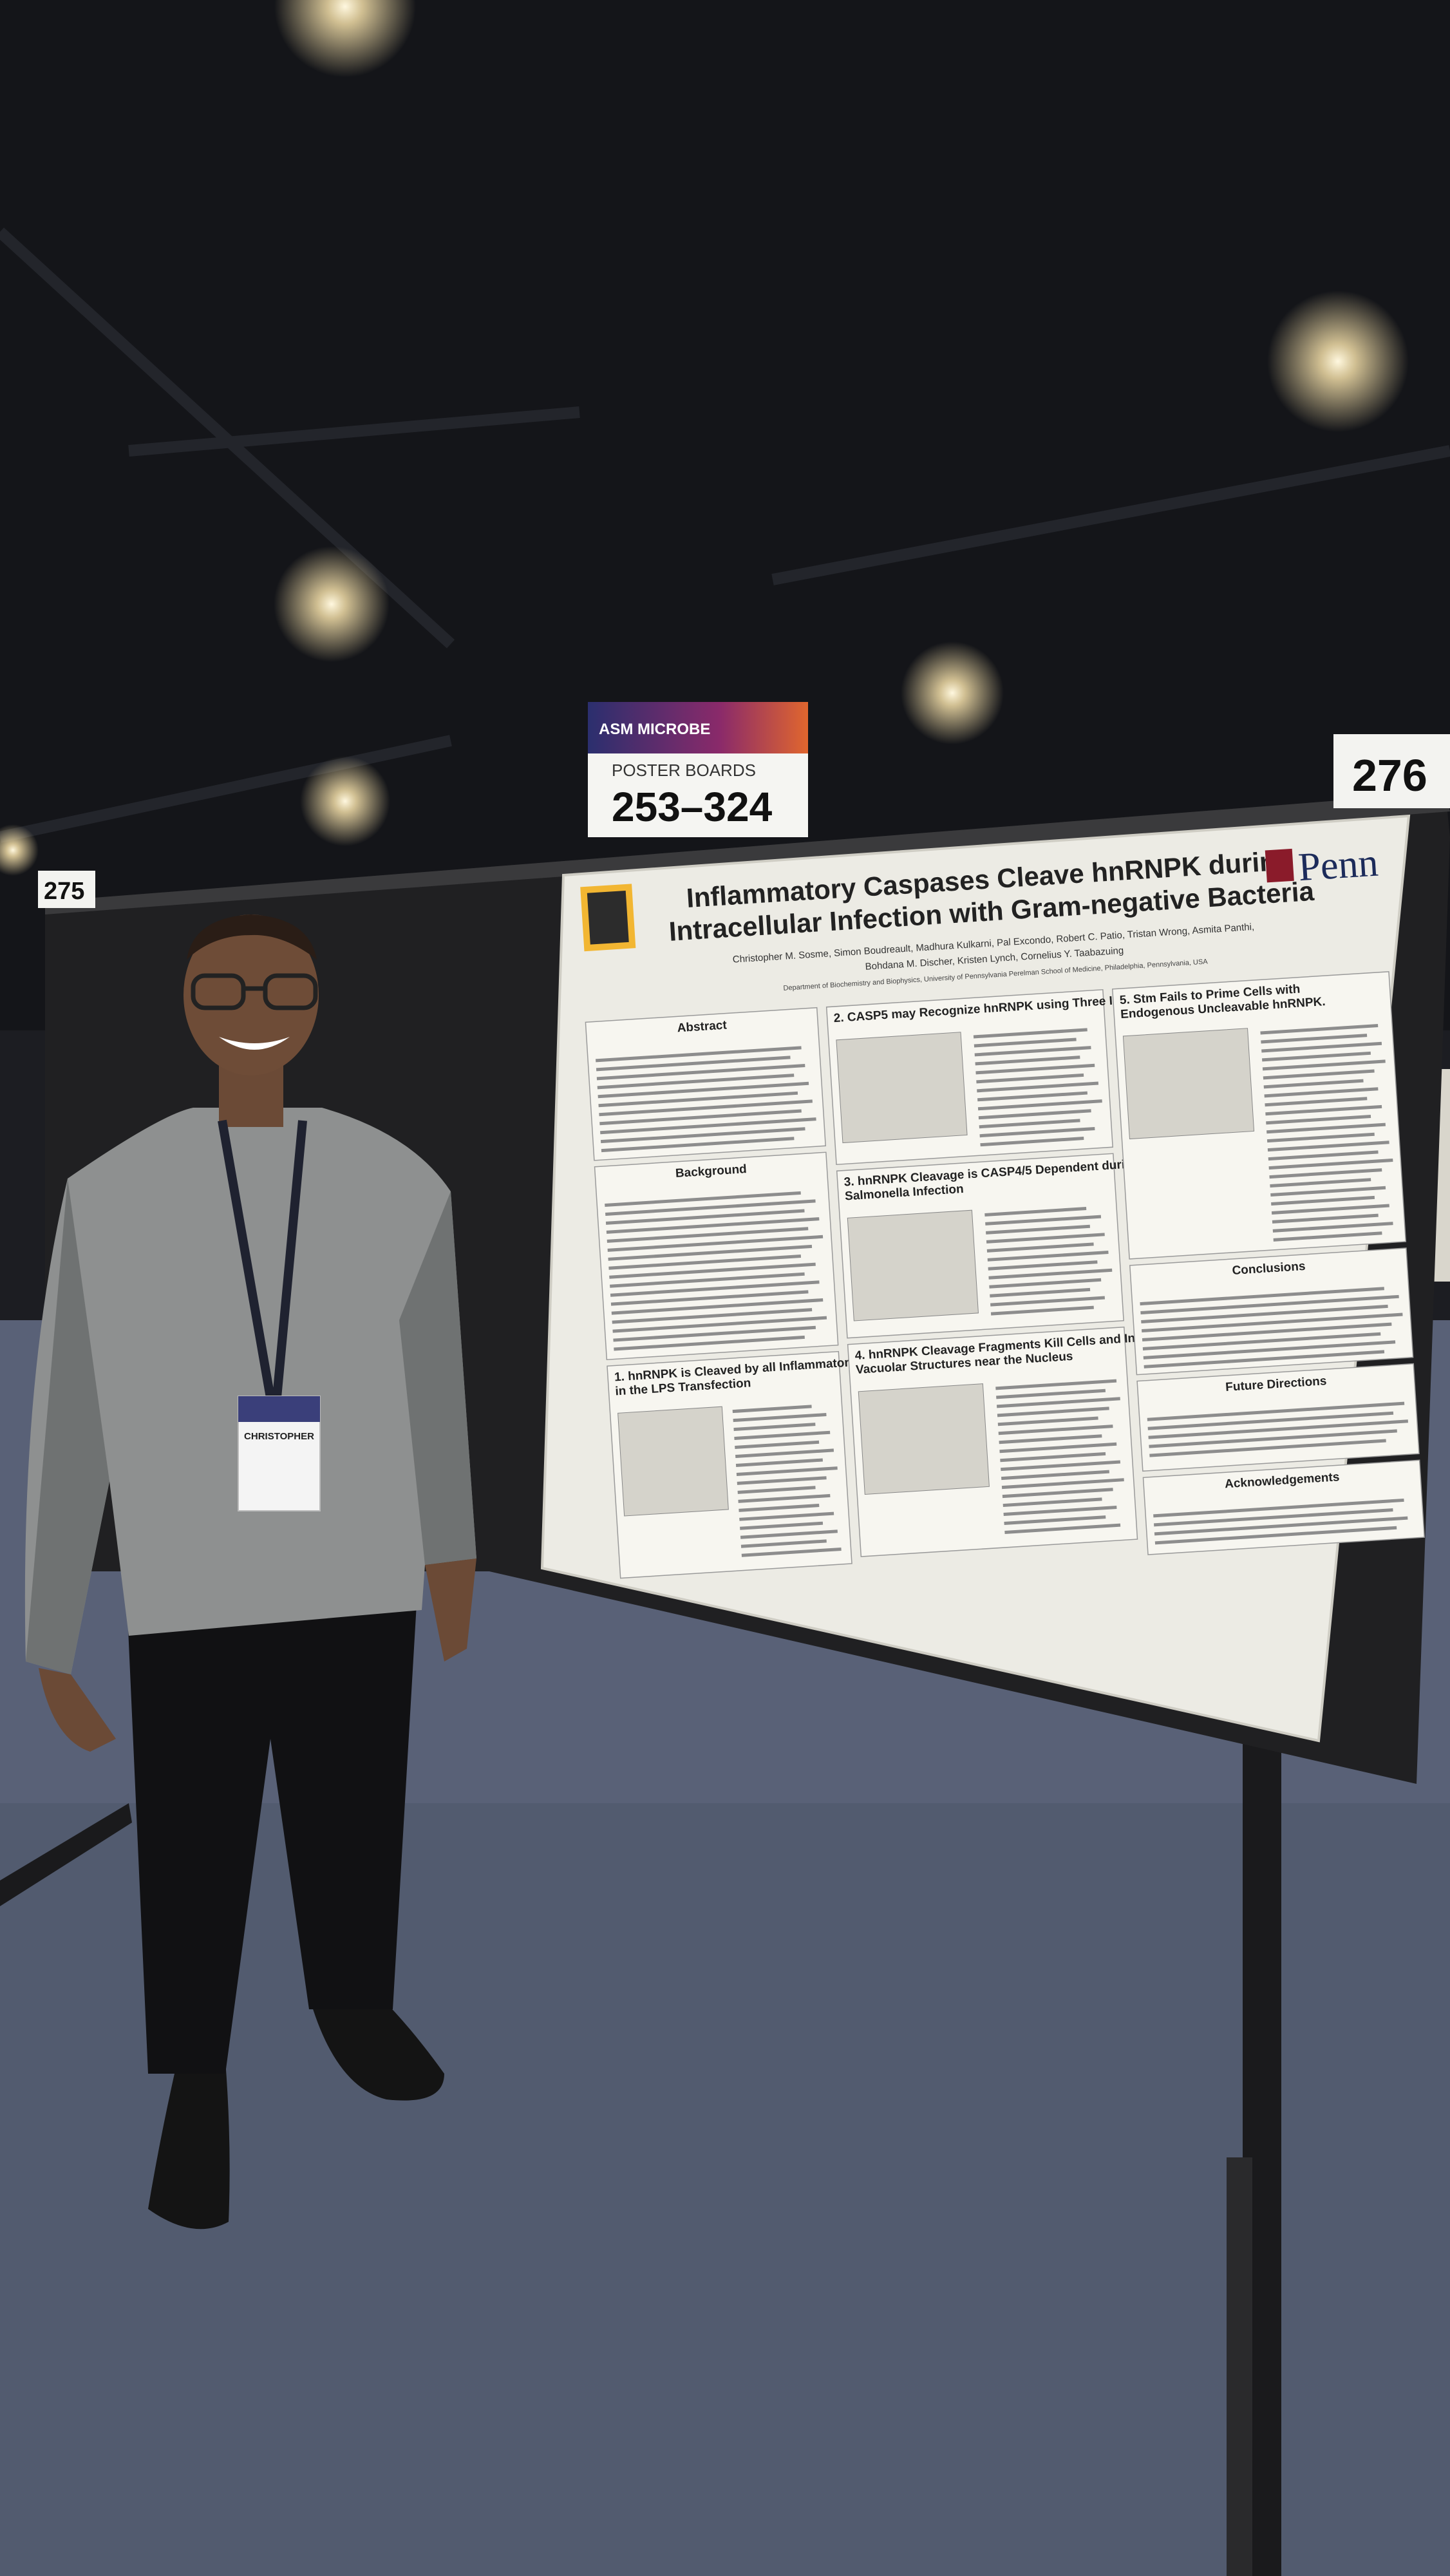  Describe the element at coordinates (608, 917) in the screenshot. I see `lab-logo-inner` at that location.